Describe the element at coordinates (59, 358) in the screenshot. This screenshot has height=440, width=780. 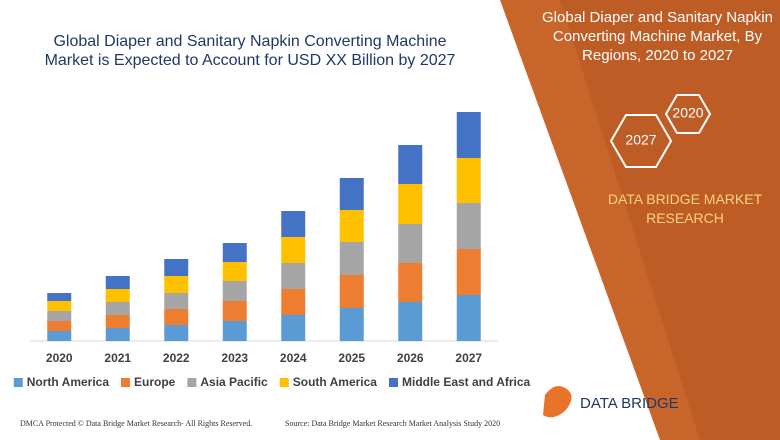
I see `x-tick-label: 2020` at that location.